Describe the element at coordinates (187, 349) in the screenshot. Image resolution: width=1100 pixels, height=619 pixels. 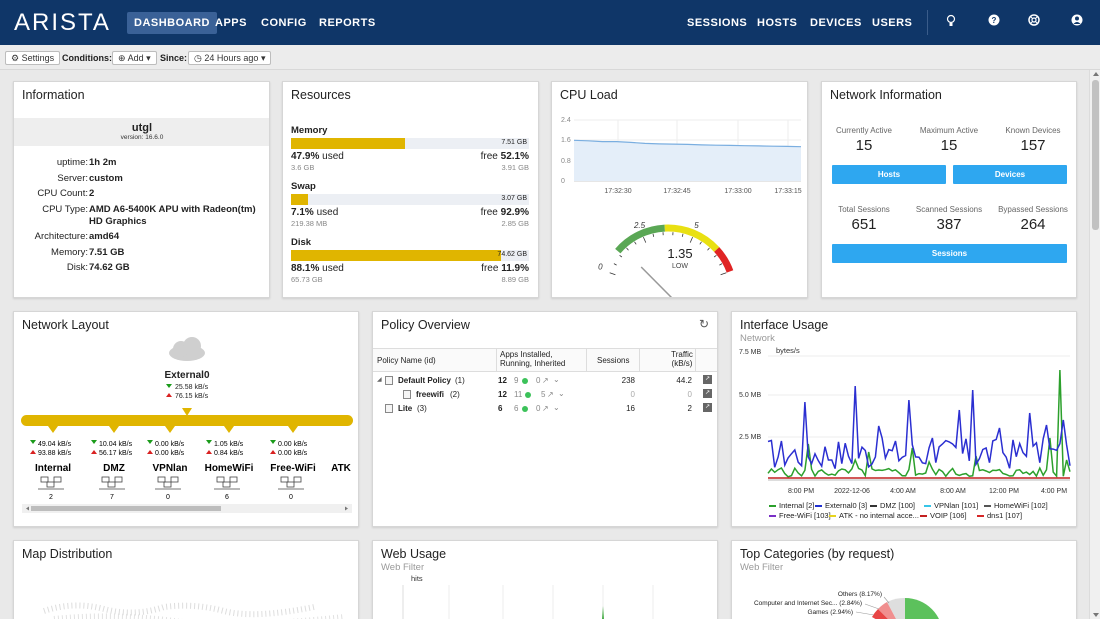
I see `cloud-icon` at that location.